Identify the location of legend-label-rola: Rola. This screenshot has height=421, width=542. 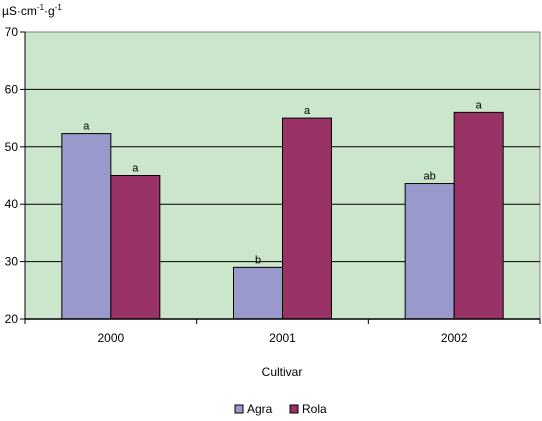
(314, 409).